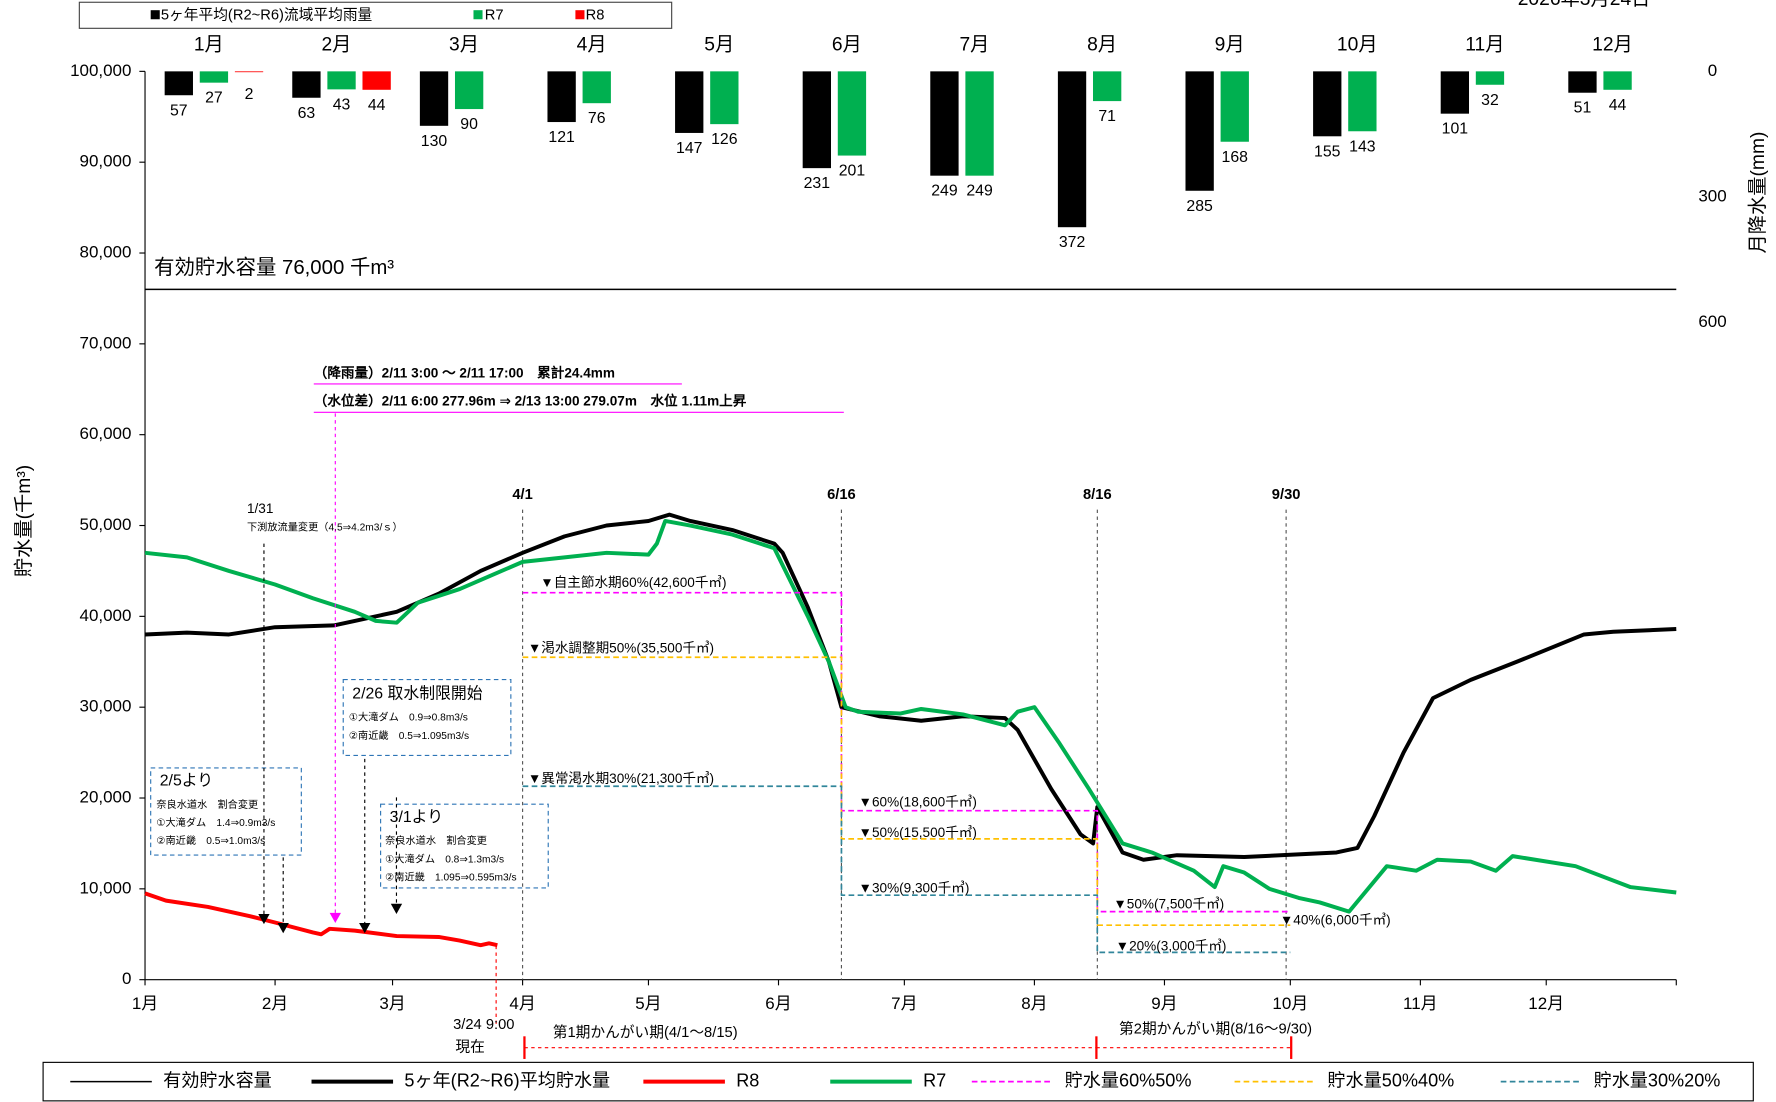 The height and width of the screenshot is (1102, 1776). Describe the element at coordinates (979, 191) in the screenshot. I see `rain-label: 249` at that location.